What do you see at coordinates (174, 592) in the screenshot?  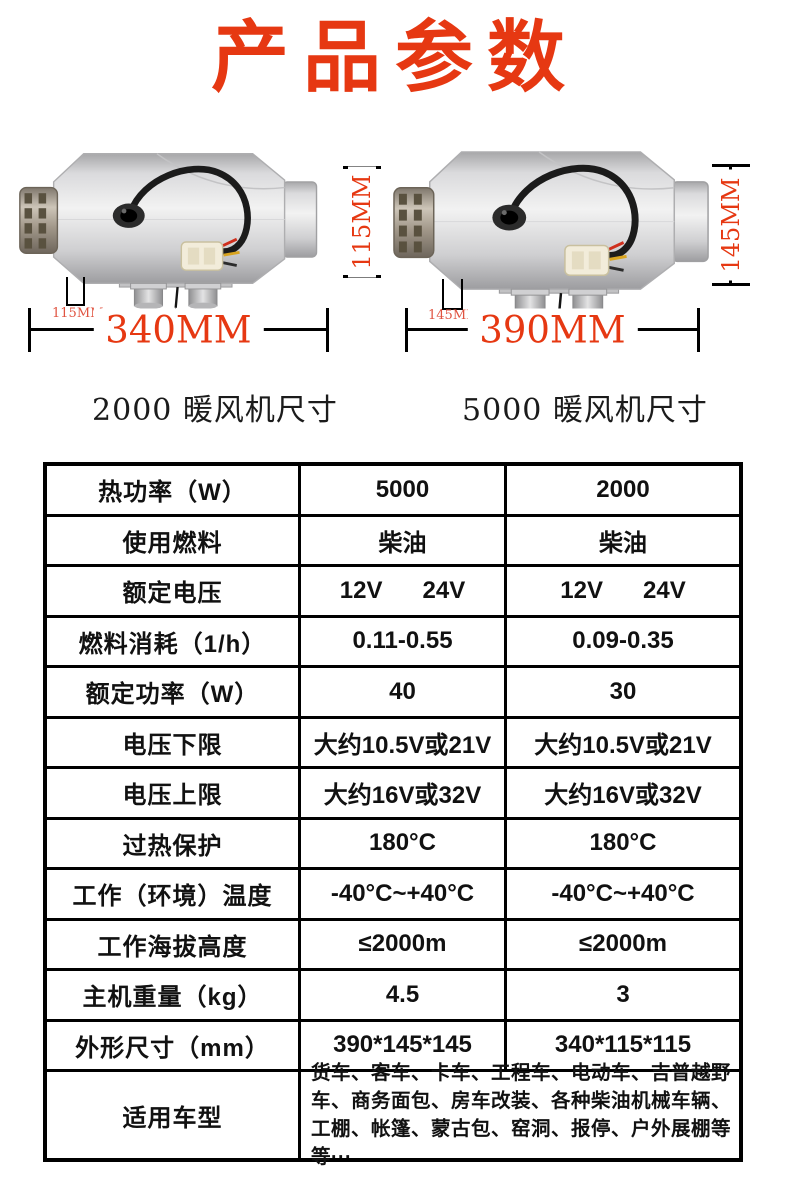 I see `spec-row-label: 额定电压` at bounding box center [174, 592].